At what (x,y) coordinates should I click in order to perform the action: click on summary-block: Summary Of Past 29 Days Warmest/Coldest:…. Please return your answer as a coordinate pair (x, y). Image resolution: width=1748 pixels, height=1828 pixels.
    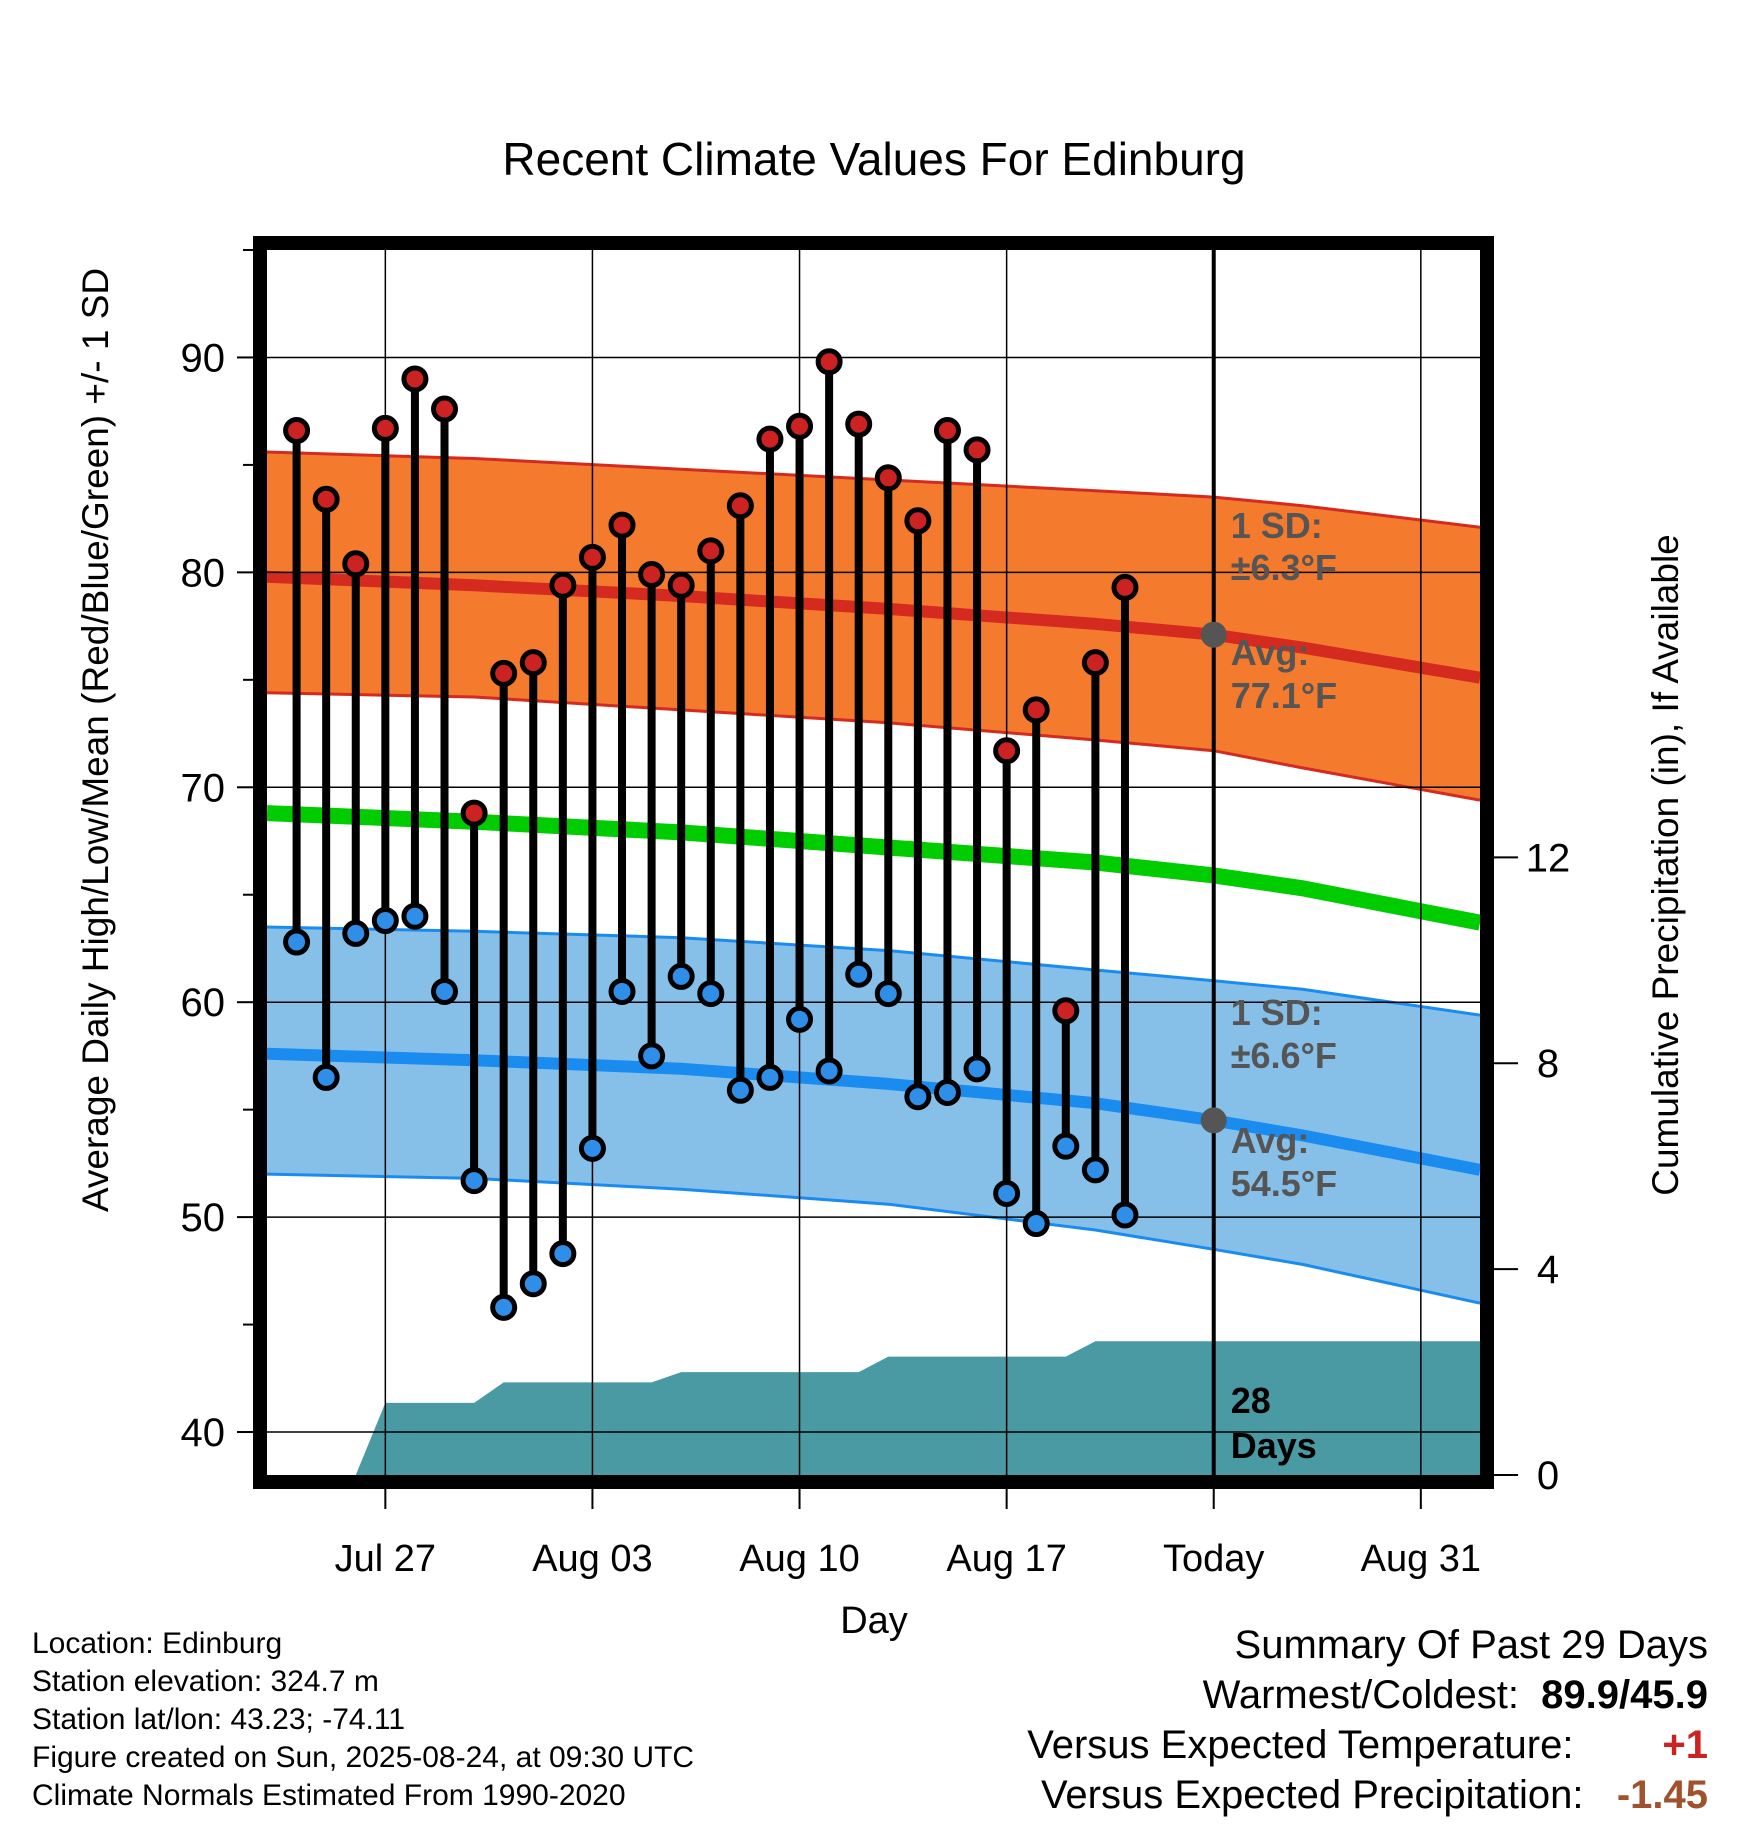
    Looking at the image, I should click on (1367, 1720).